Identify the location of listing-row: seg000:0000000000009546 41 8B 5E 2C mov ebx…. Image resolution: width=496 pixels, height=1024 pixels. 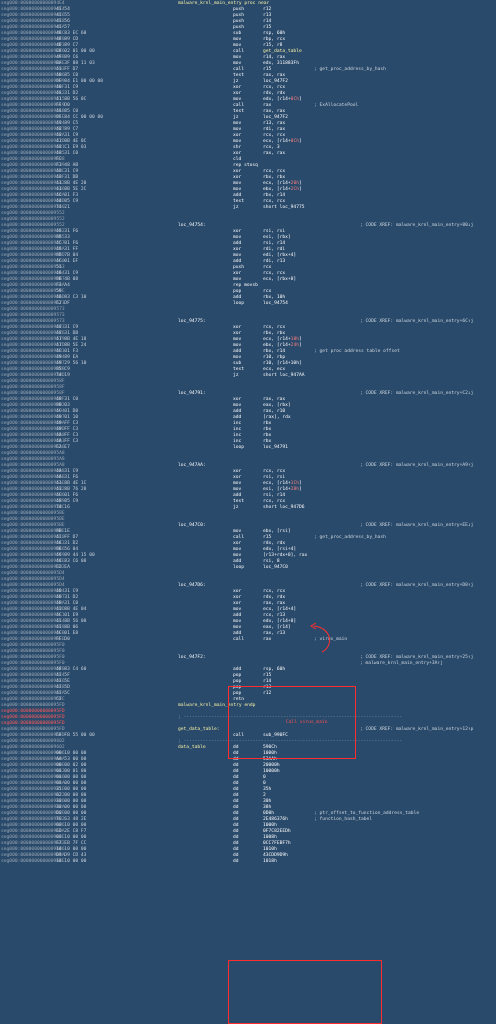
(248, 190).